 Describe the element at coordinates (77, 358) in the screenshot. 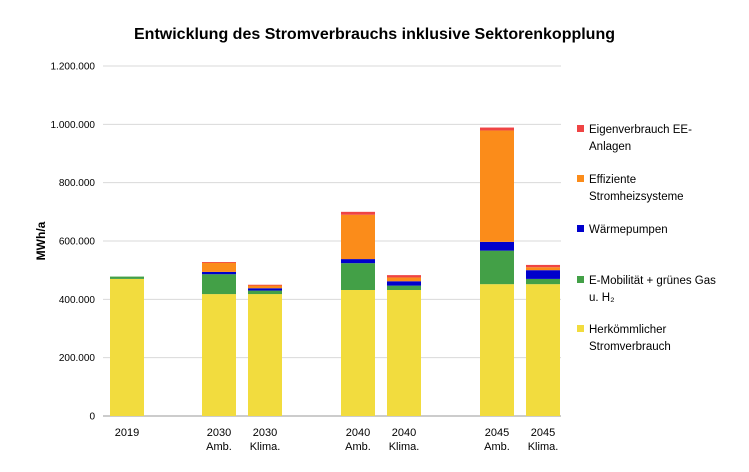

I see `y-tick-label: 200.000` at that location.